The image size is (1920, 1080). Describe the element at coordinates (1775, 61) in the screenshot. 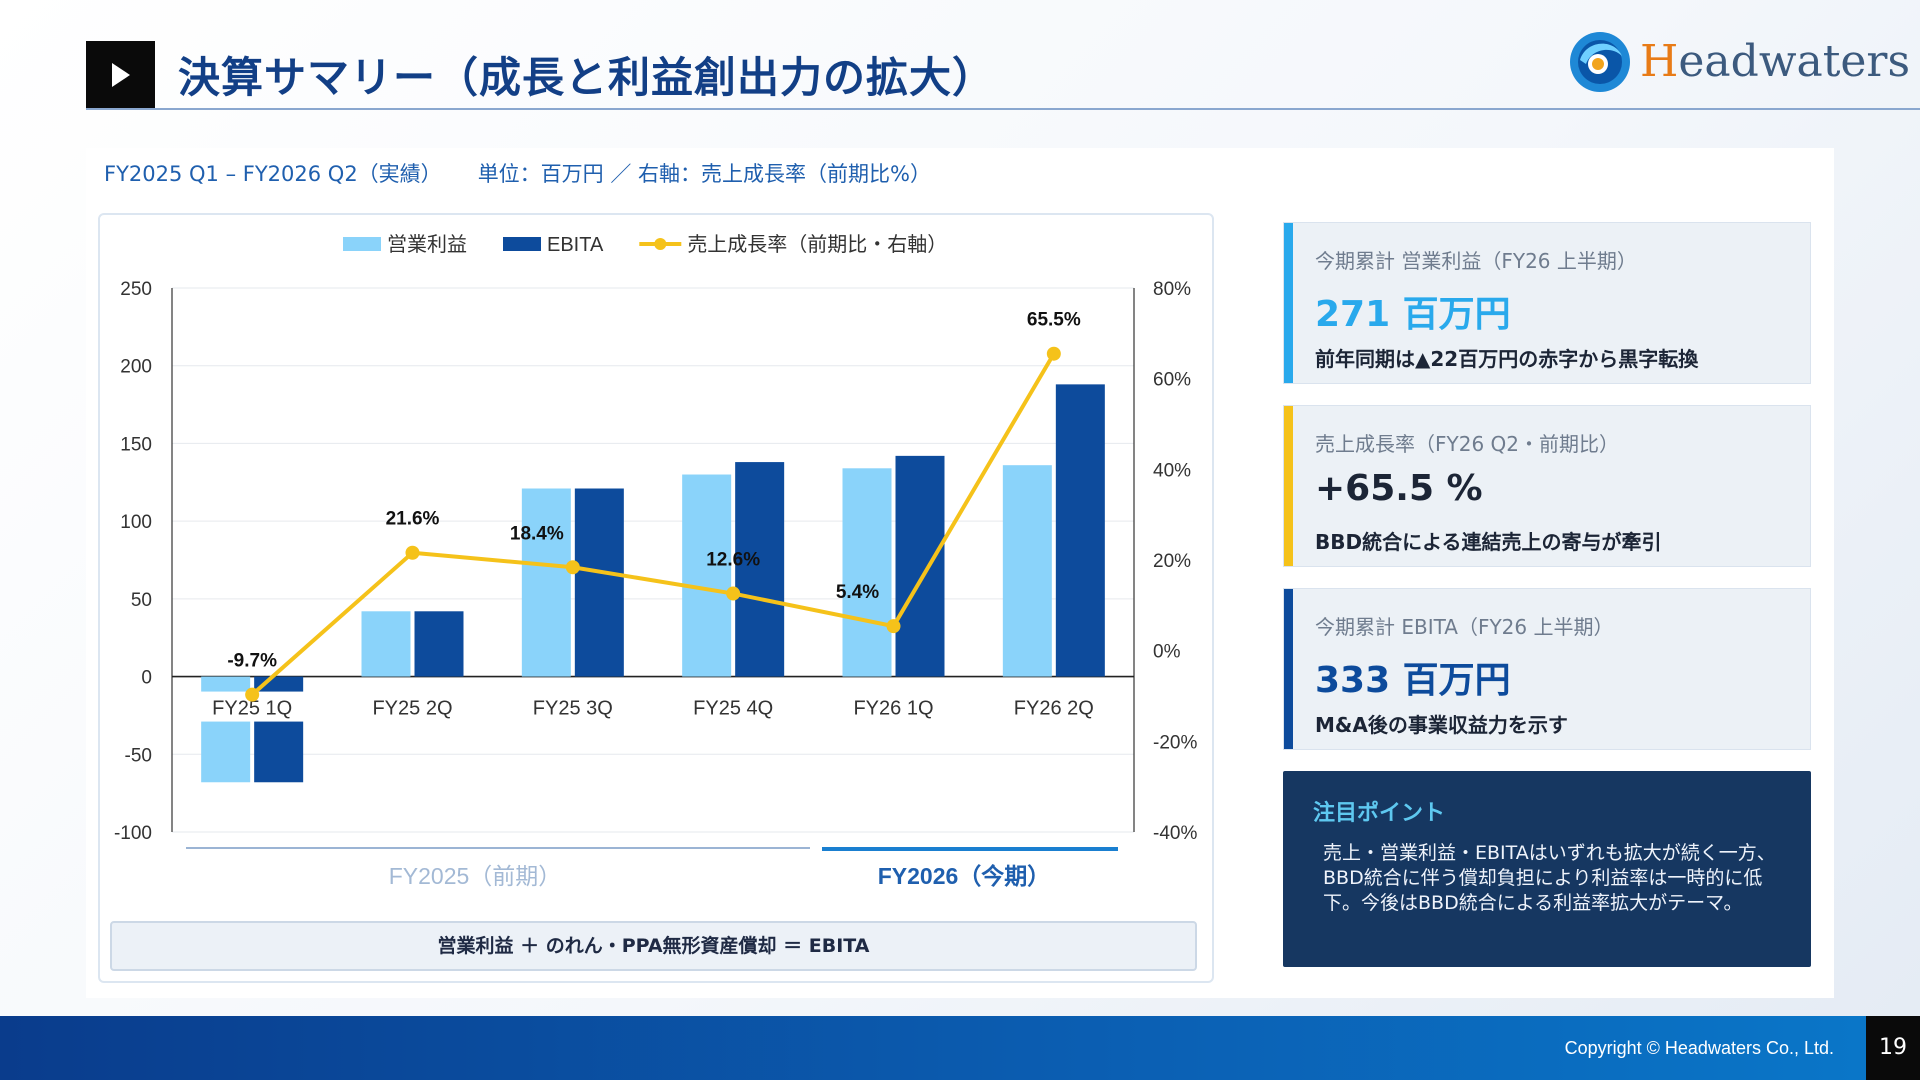

I see `logo-wordmark: Headwaters` at that location.